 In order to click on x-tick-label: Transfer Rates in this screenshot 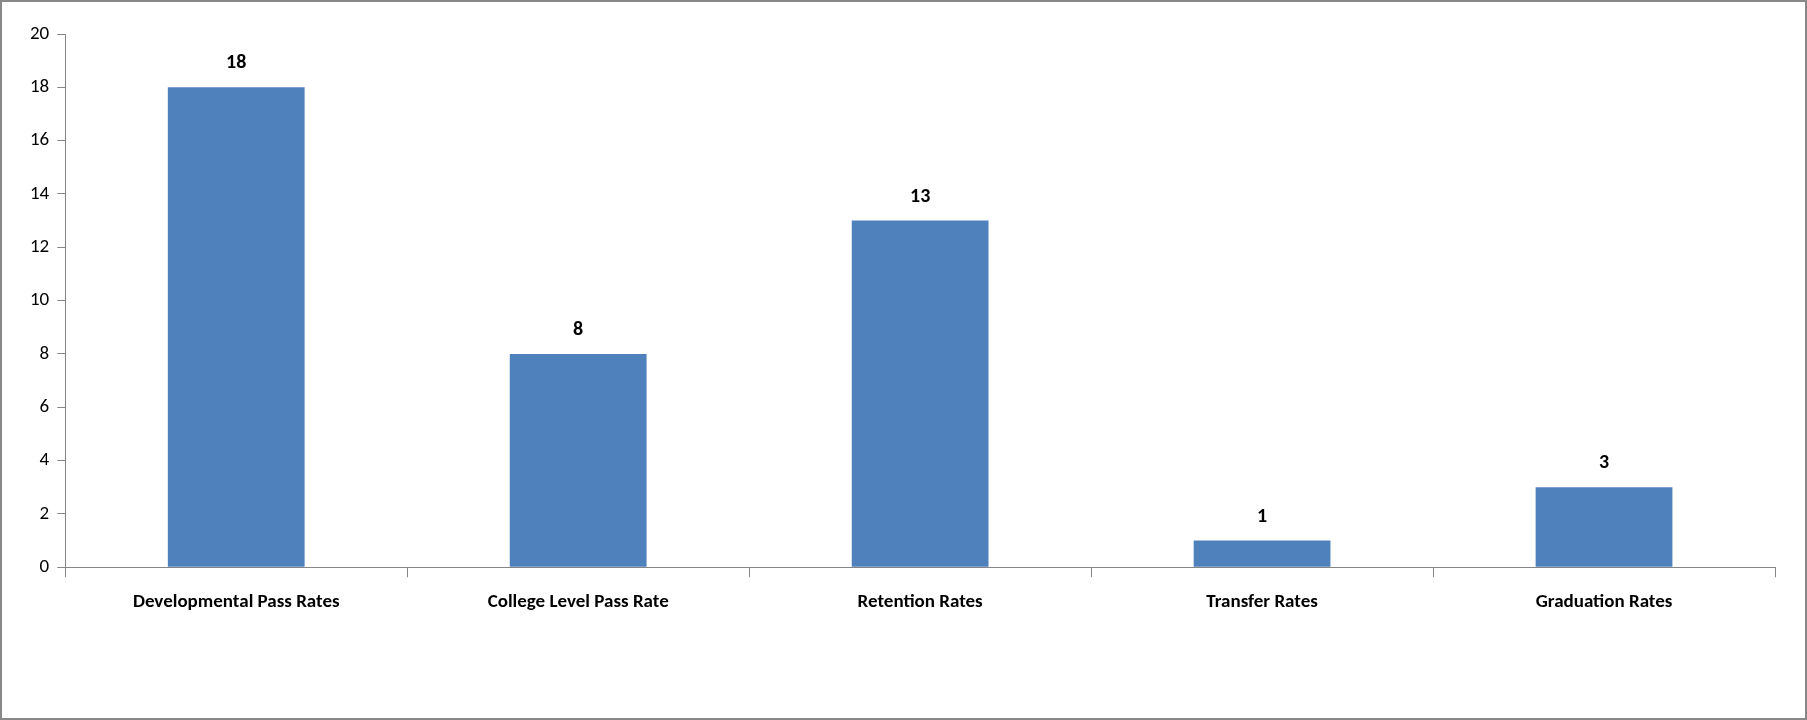, I will do `click(1262, 601)`.